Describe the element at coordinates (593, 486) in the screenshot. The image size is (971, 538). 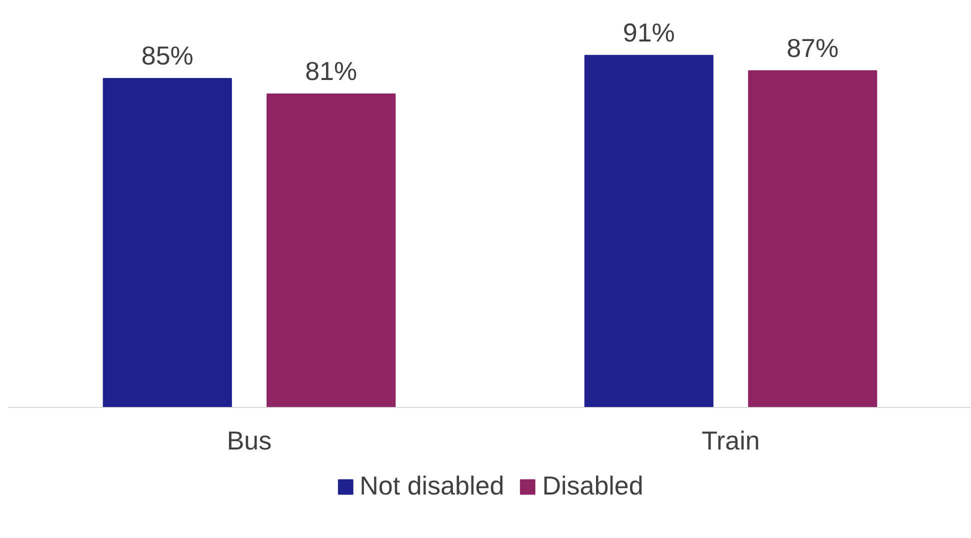
I see `legend-label: Disabled` at that location.